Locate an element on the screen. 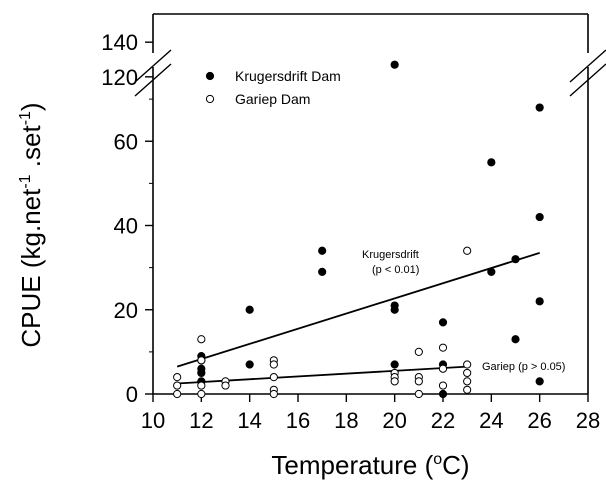 The width and height of the screenshot is (606, 490). x-tick-label: 22 is located at coordinates (443, 420).